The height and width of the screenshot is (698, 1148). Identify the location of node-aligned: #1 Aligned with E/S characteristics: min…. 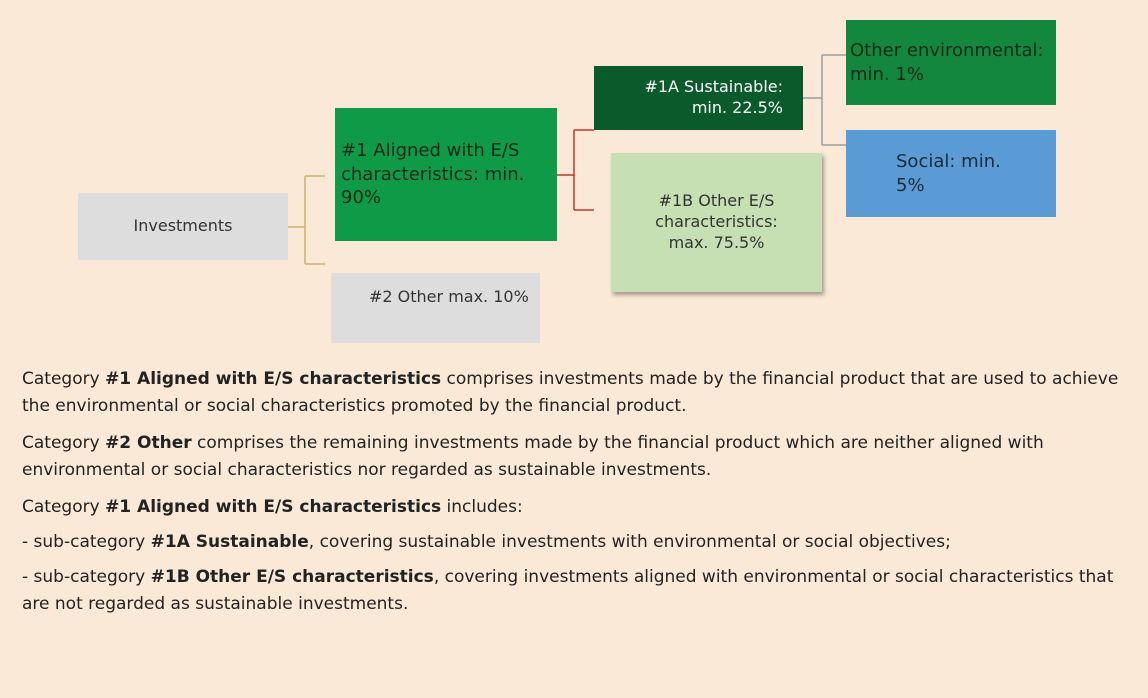
(446, 174).